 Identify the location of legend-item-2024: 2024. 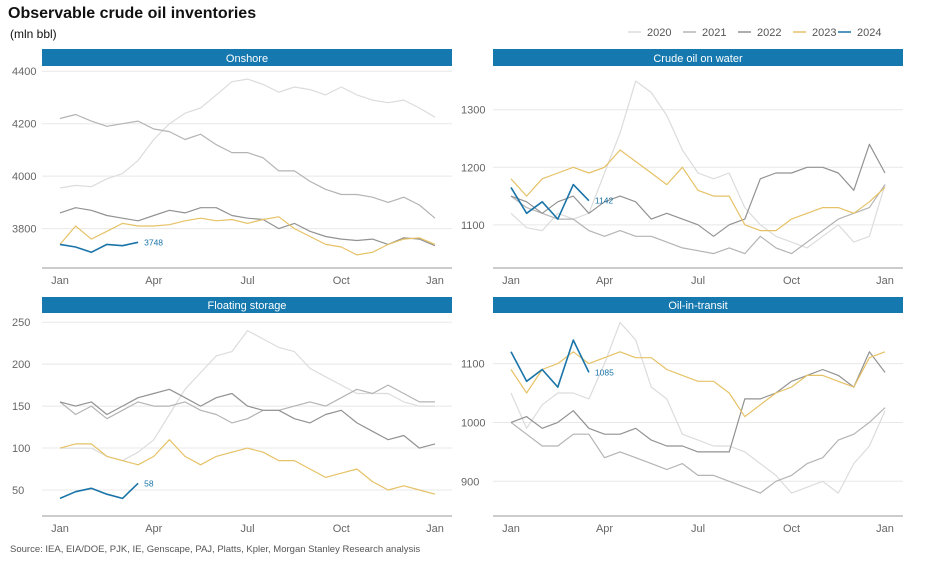
(859, 33).